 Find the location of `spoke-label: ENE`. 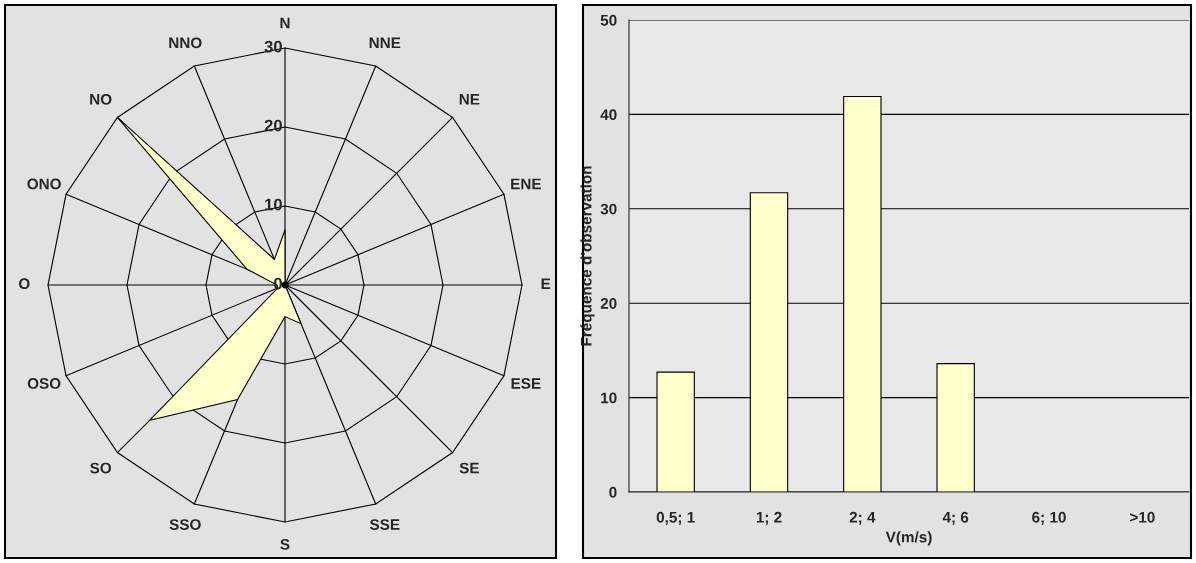

spoke-label: ENE is located at coordinates (526, 184).